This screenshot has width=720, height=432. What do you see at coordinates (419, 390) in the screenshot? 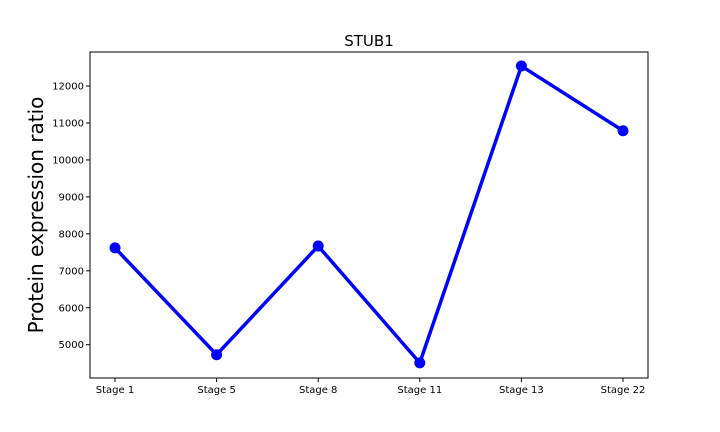
I see `x-tick-label: Stage 11` at bounding box center [419, 390].